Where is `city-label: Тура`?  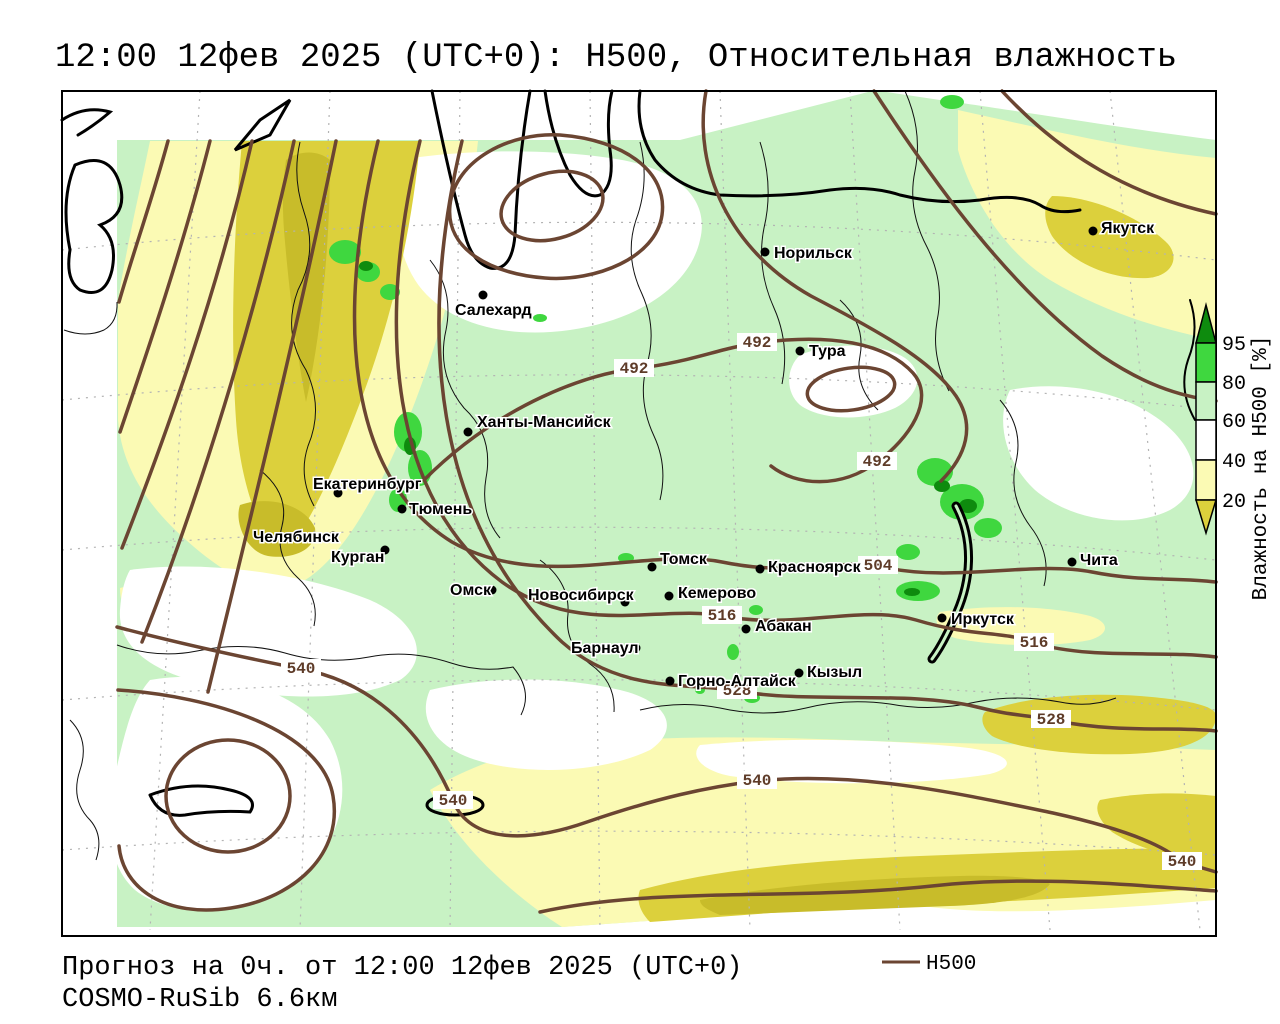 city-label: Тура is located at coordinates (827, 351).